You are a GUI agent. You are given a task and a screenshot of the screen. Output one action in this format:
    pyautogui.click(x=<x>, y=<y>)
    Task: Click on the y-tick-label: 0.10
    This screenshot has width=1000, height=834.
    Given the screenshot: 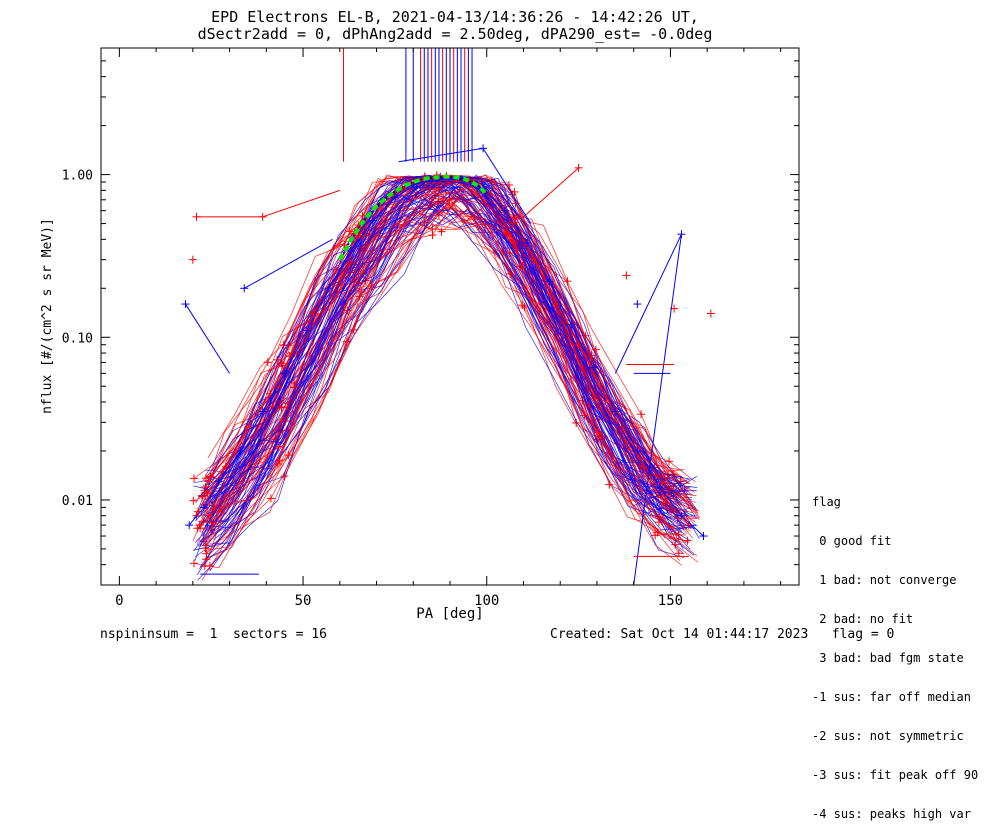 What is the action you would take?
    pyautogui.click(x=77, y=338)
    